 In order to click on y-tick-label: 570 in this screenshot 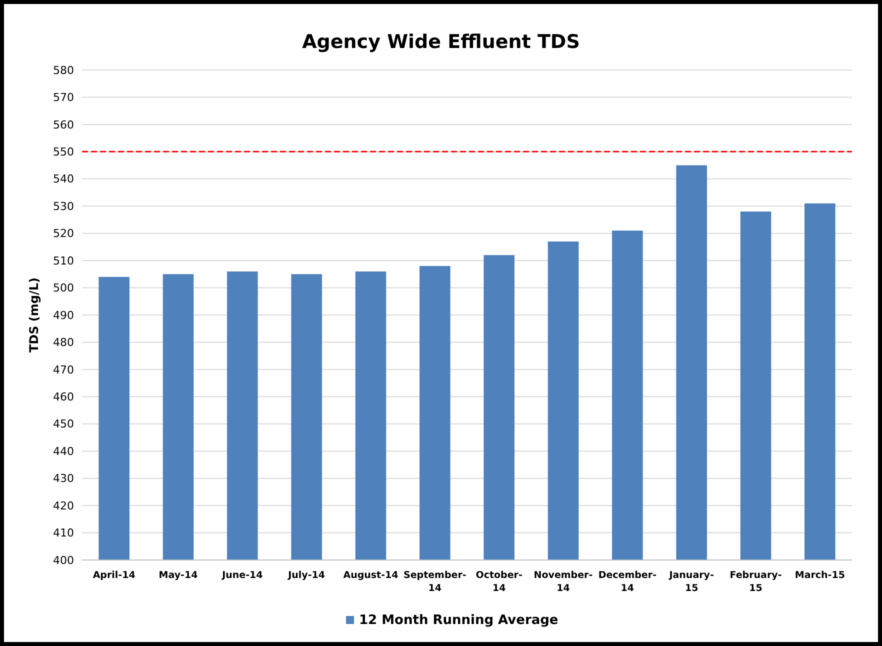, I will do `click(63, 97)`.